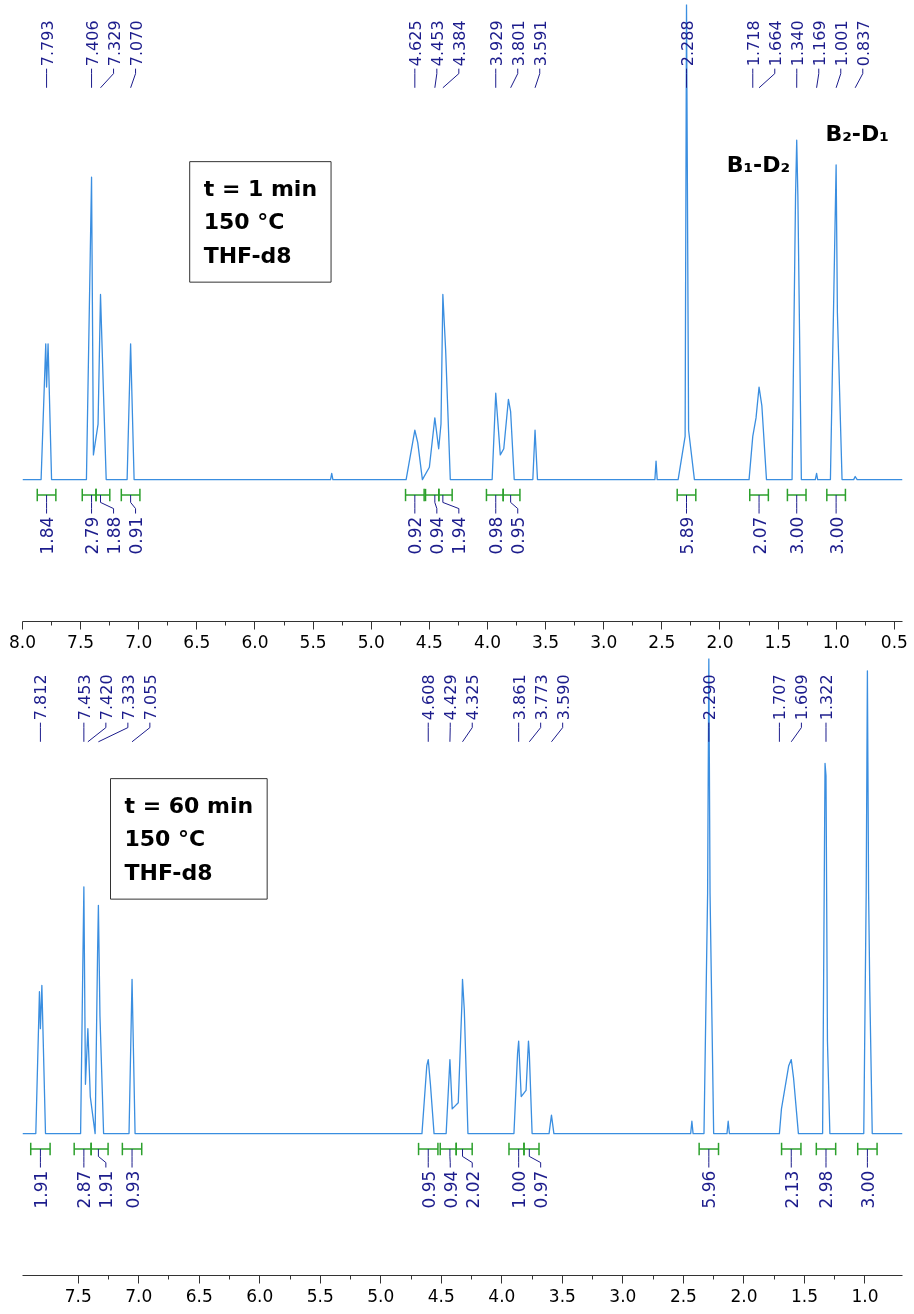  I want to click on annotation: 0.93, so click(132, 1189).